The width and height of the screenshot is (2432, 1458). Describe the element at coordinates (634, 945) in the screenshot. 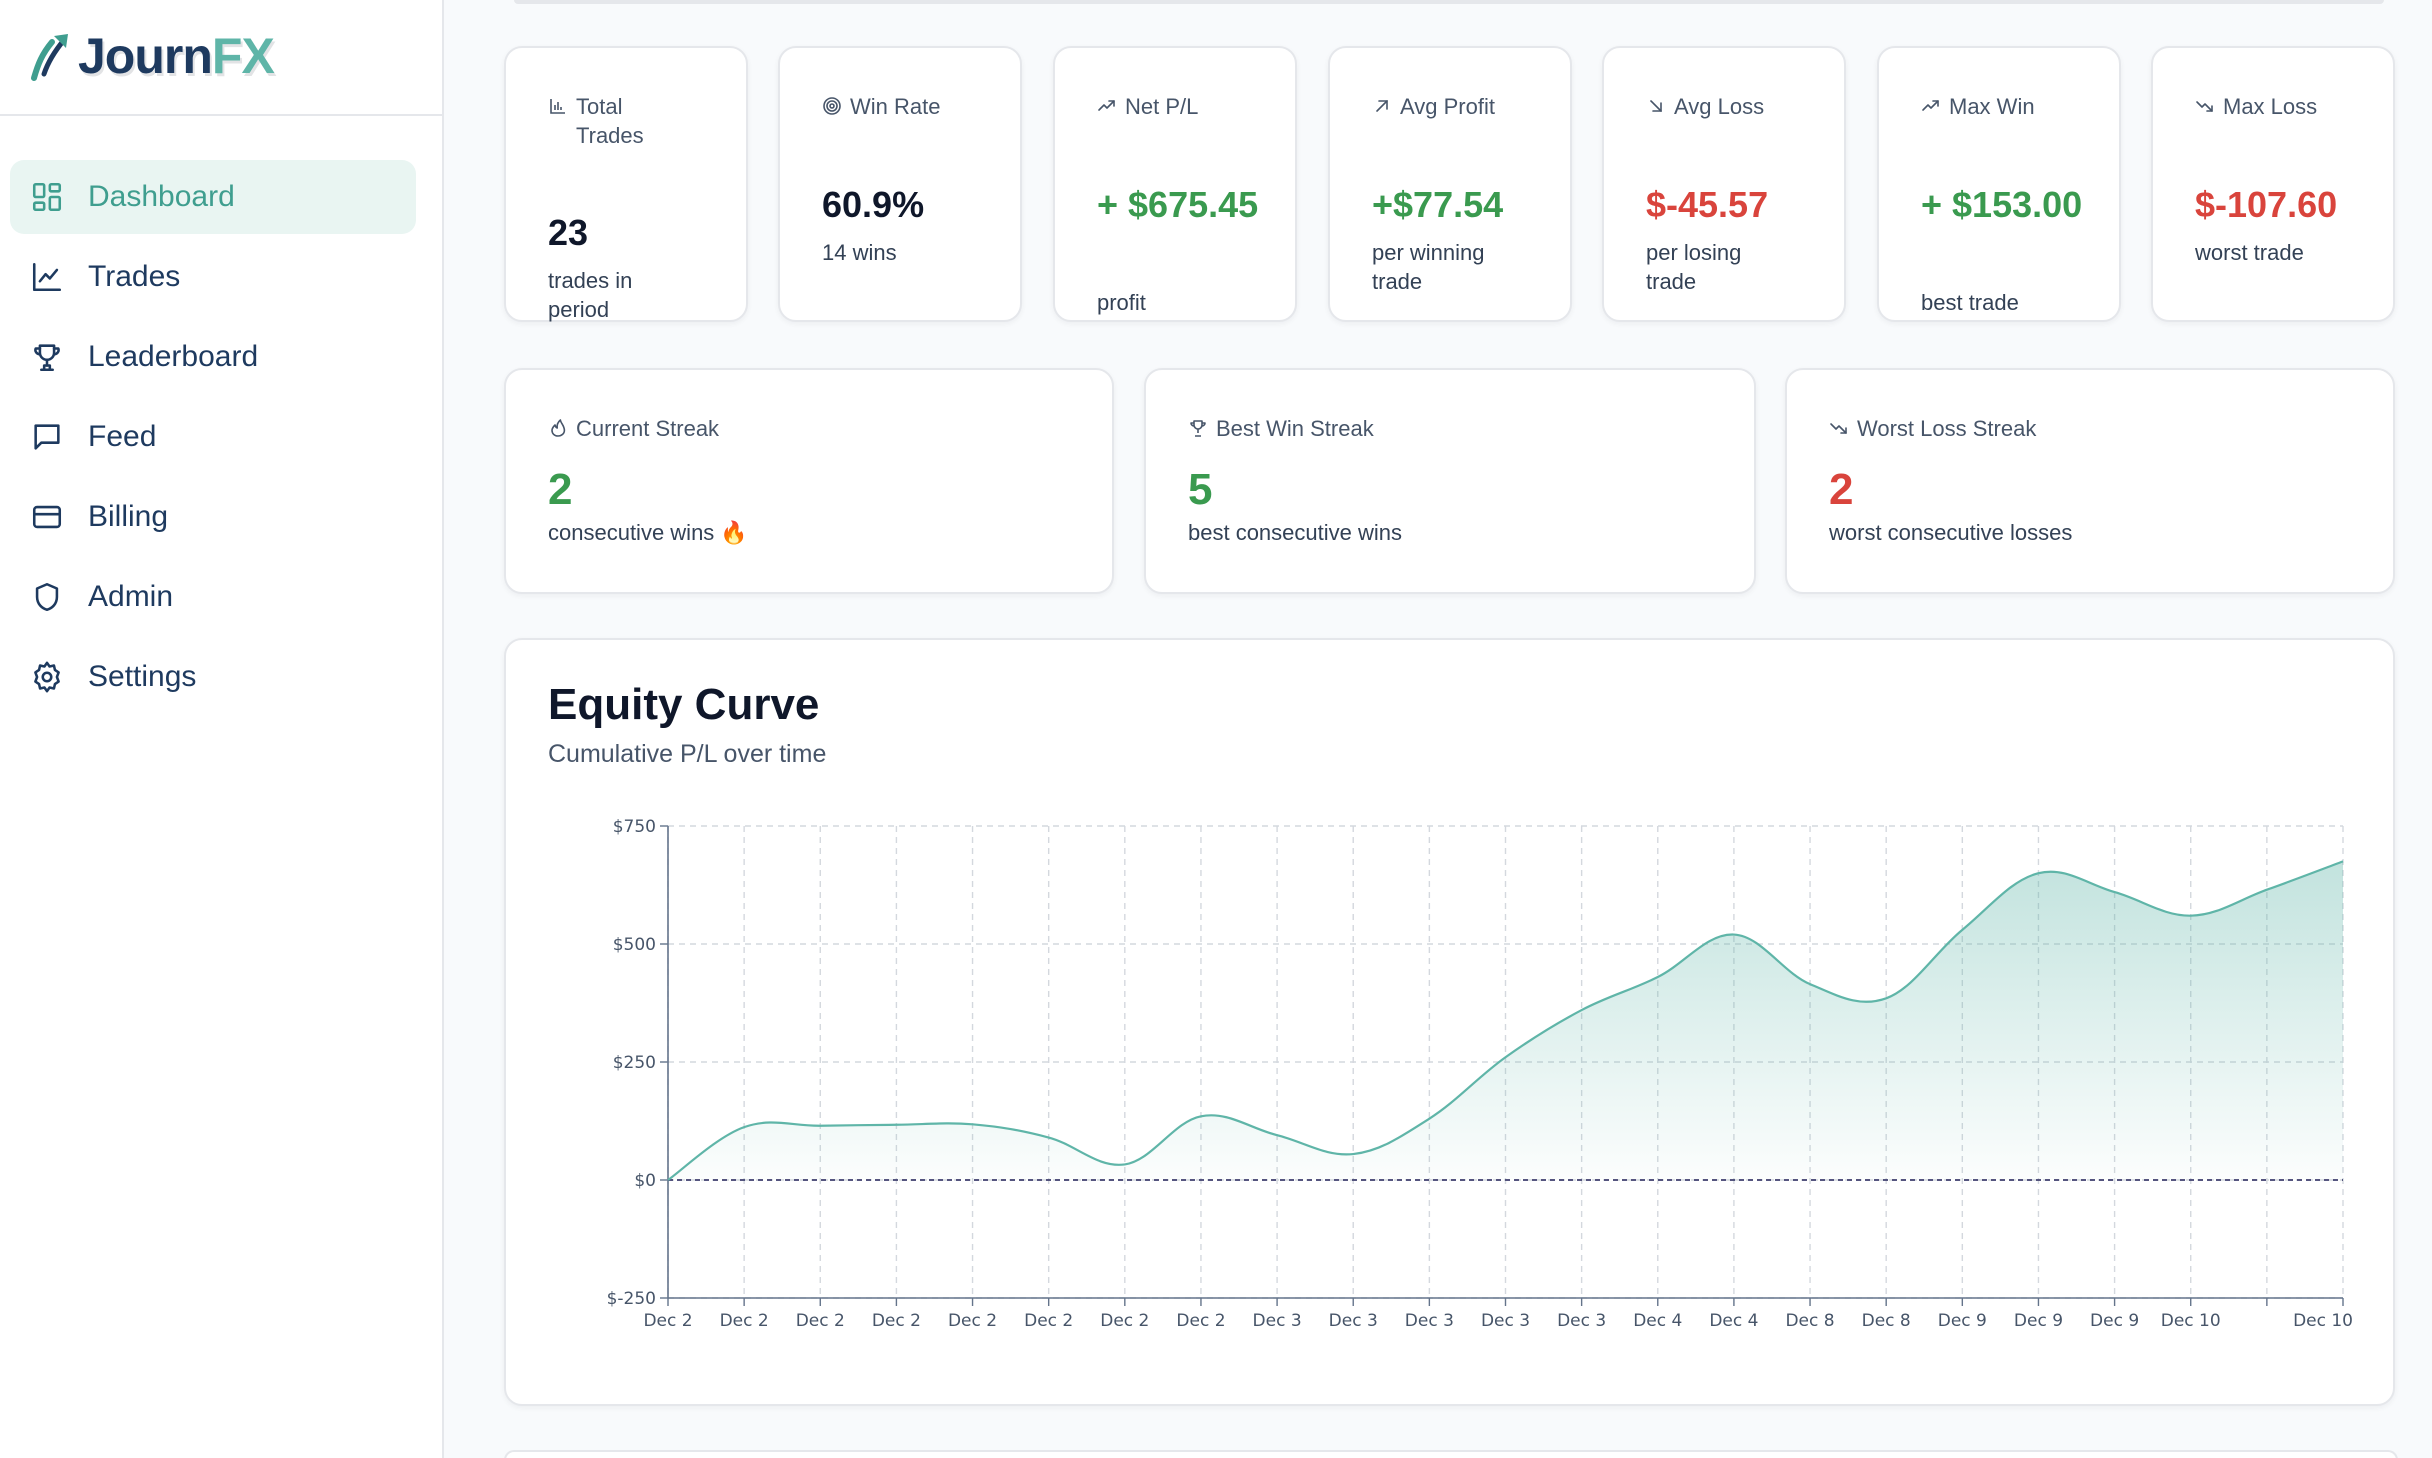

I see `y-tick-label: $500` at that location.